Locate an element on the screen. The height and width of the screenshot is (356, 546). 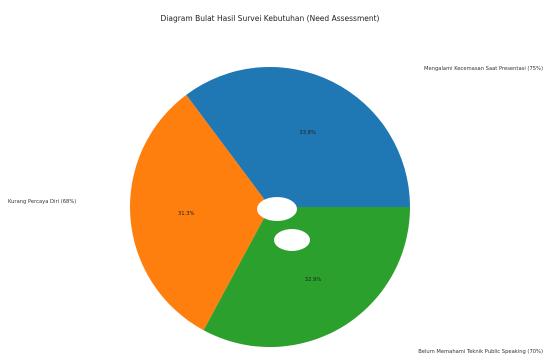
pie-slice-percent-label: 32.9% is located at coordinates (313, 280).